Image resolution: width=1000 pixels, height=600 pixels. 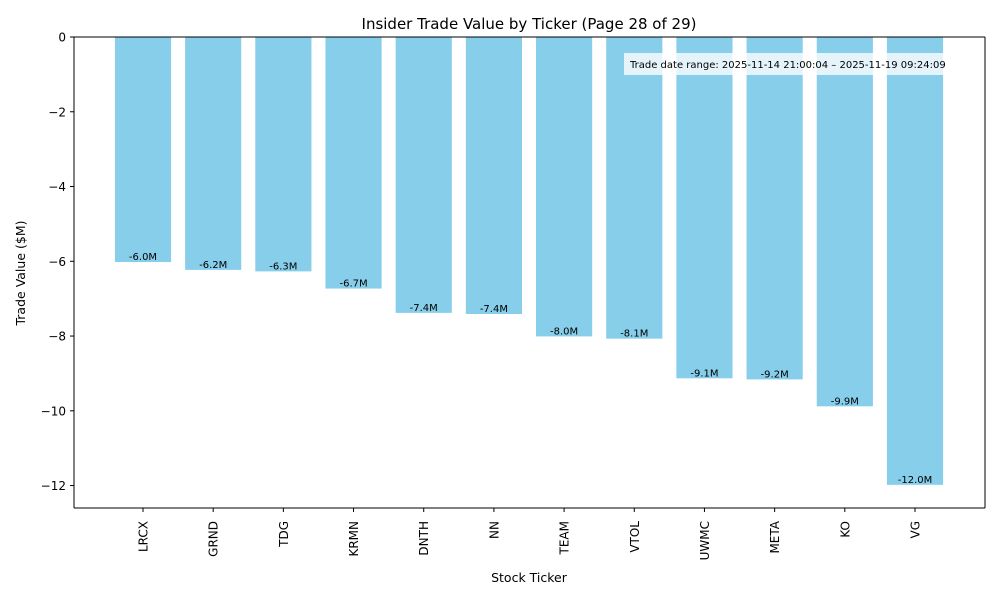 I want to click on data-label-krmn: -6.7M, so click(x=353, y=284).